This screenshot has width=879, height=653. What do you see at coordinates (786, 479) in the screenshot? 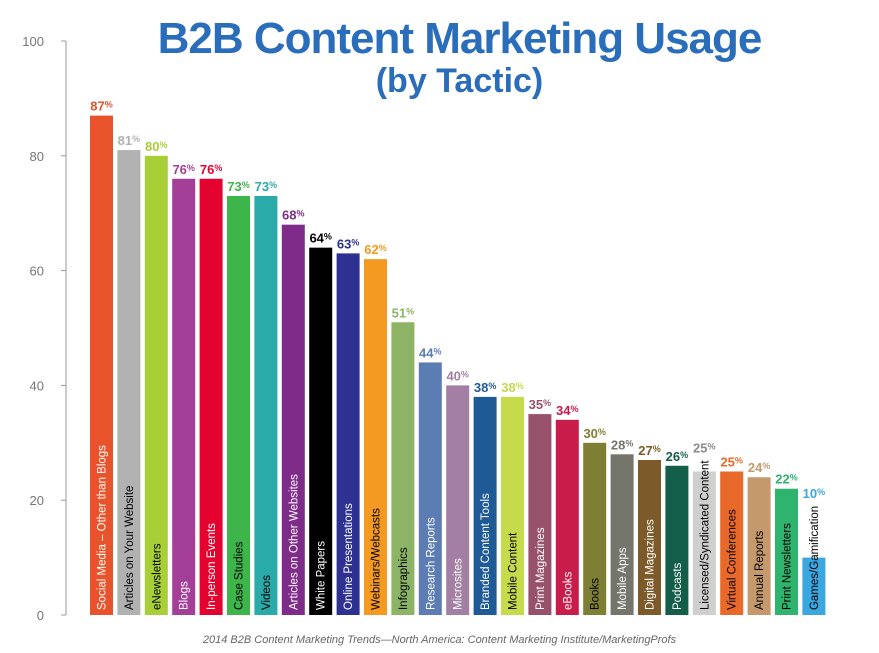
I see `value-label: 22%` at bounding box center [786, 479].